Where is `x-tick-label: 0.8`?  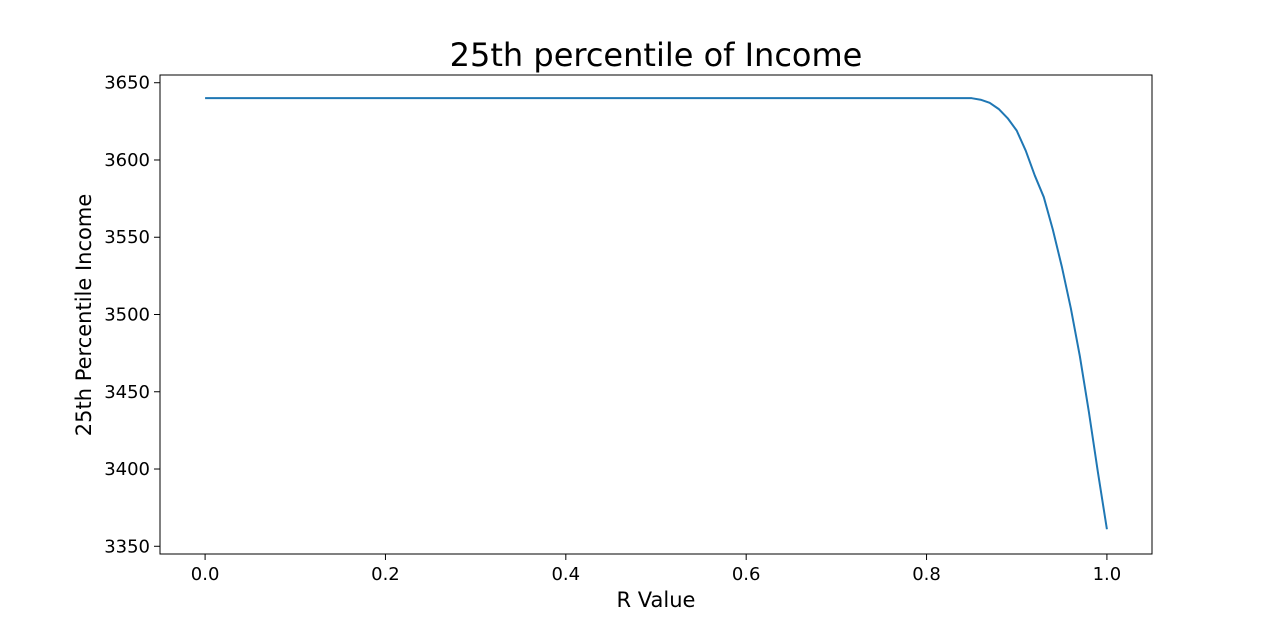
x-tick-label: 0.8 is located at coordinates (926, 574).